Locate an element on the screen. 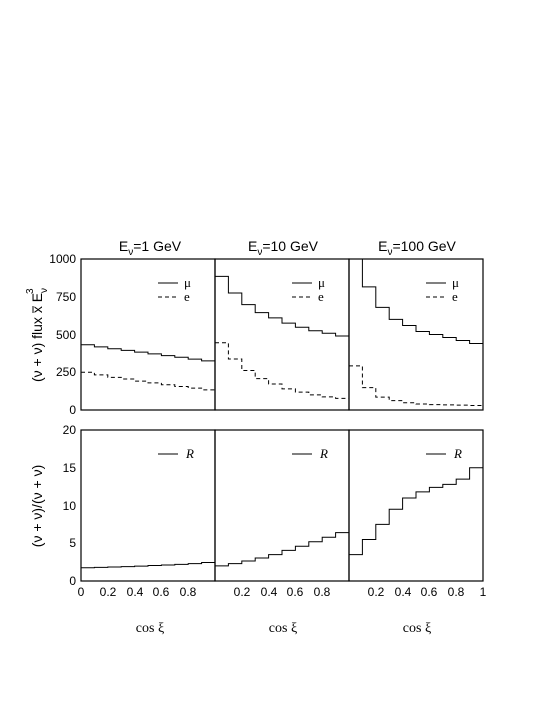  legend-top-2: μ e is located at coordinates (308, 289).